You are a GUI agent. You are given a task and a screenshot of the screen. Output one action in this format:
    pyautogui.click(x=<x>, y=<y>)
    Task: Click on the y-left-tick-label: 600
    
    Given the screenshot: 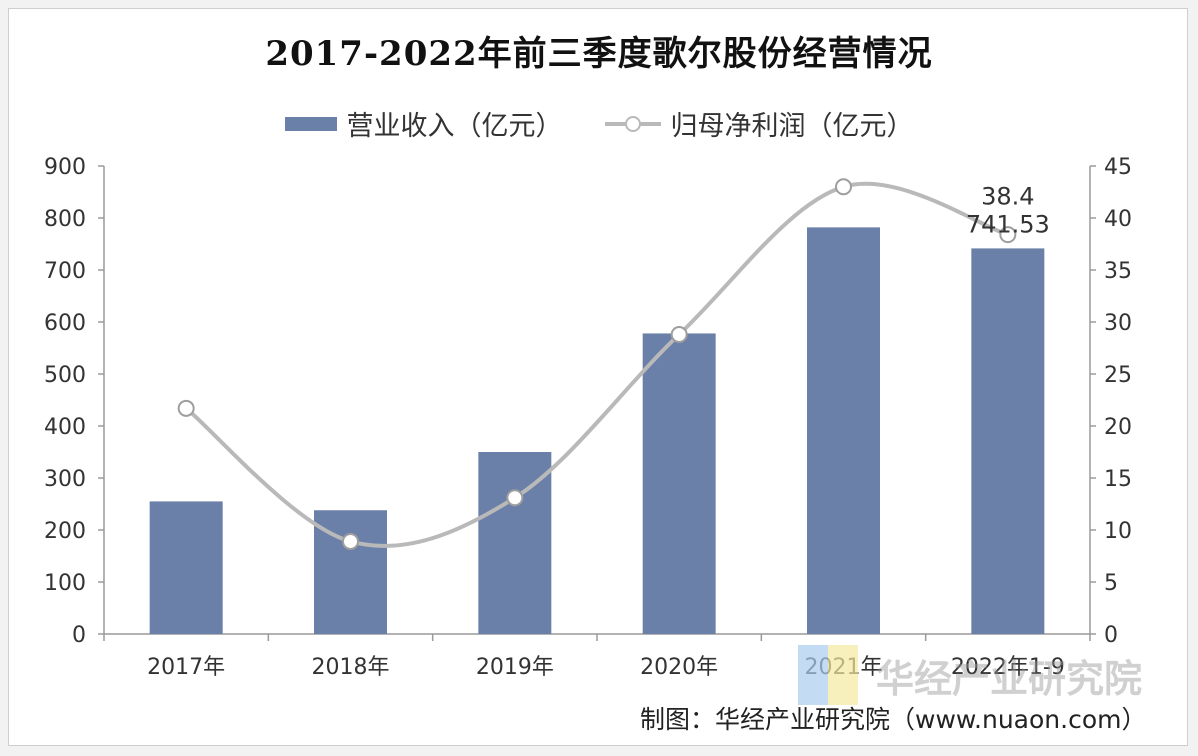 What is the action you would take?
    pyautogui.click(x=65, y=323)
    